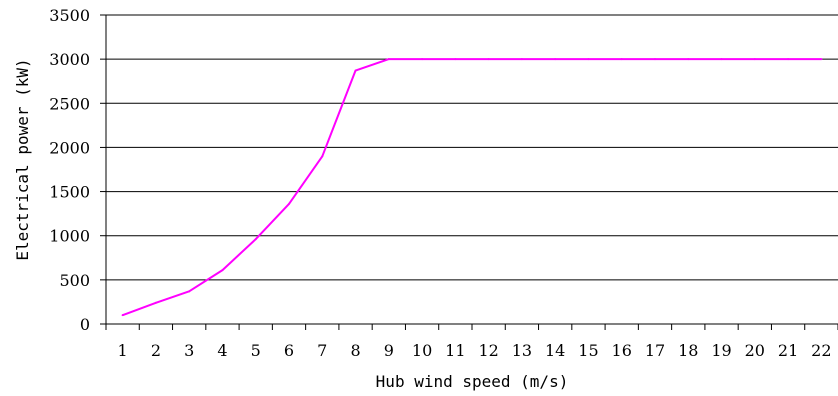 The image size is (838, 396). Describe the element at coordinates (721, 350) in the screenshot. I see `x-tick-label: 19` at that location.